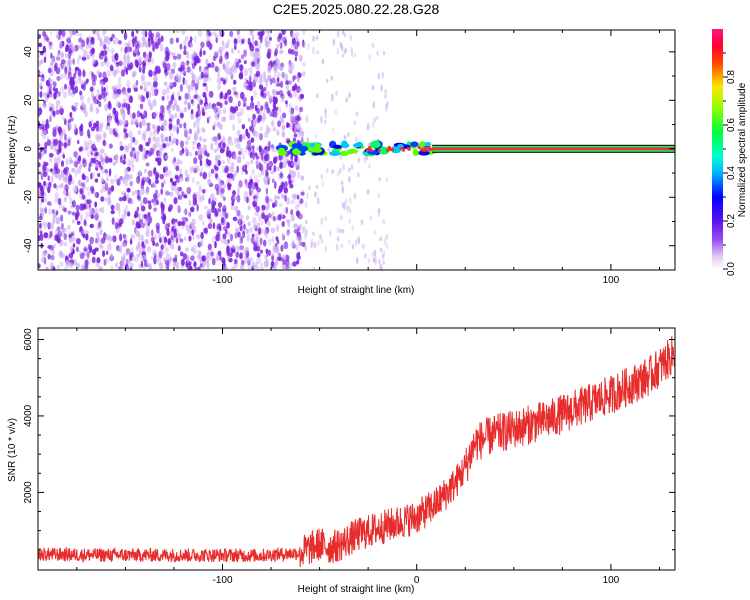 The width and height of the screenshot is (750, 600). What do you see at coordinates (356, 9) in the screenshot?
I see `figure-title: C2E5.2025.080.22.28.G28` at bounding box center [356, 9].